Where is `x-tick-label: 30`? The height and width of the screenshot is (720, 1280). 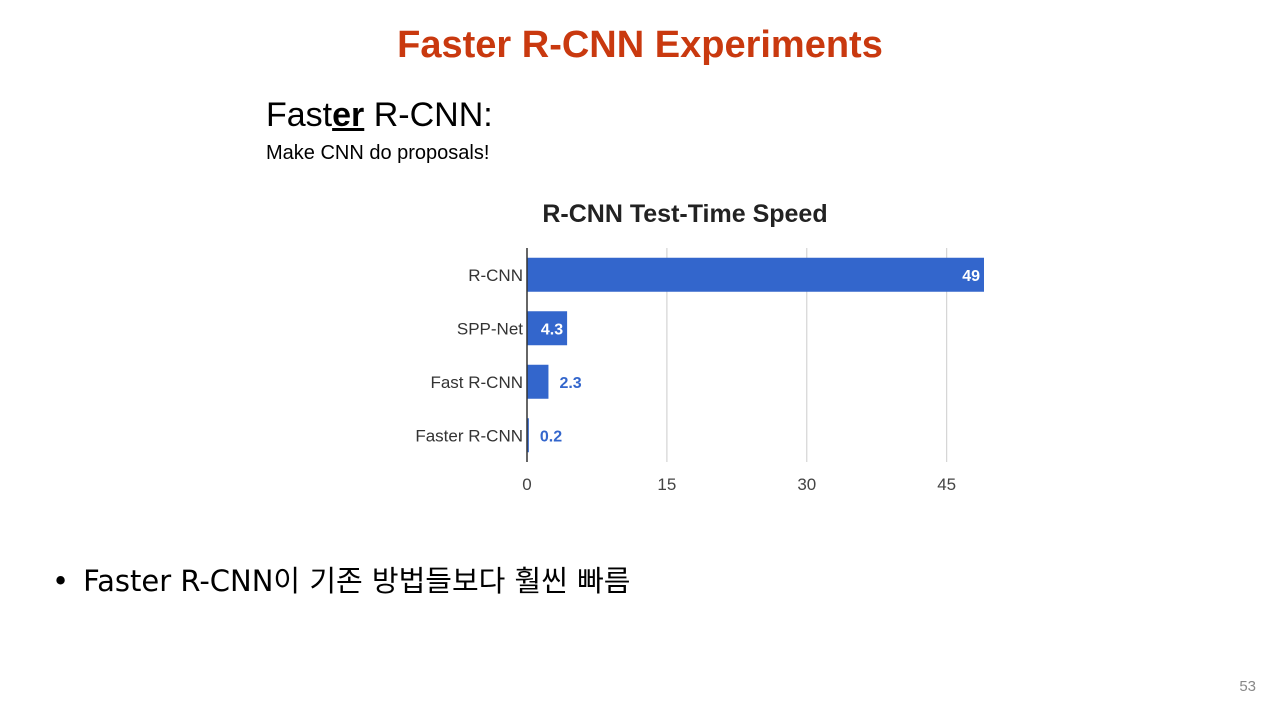
x-tick-label: 30 is located at coordinates (806, 484).